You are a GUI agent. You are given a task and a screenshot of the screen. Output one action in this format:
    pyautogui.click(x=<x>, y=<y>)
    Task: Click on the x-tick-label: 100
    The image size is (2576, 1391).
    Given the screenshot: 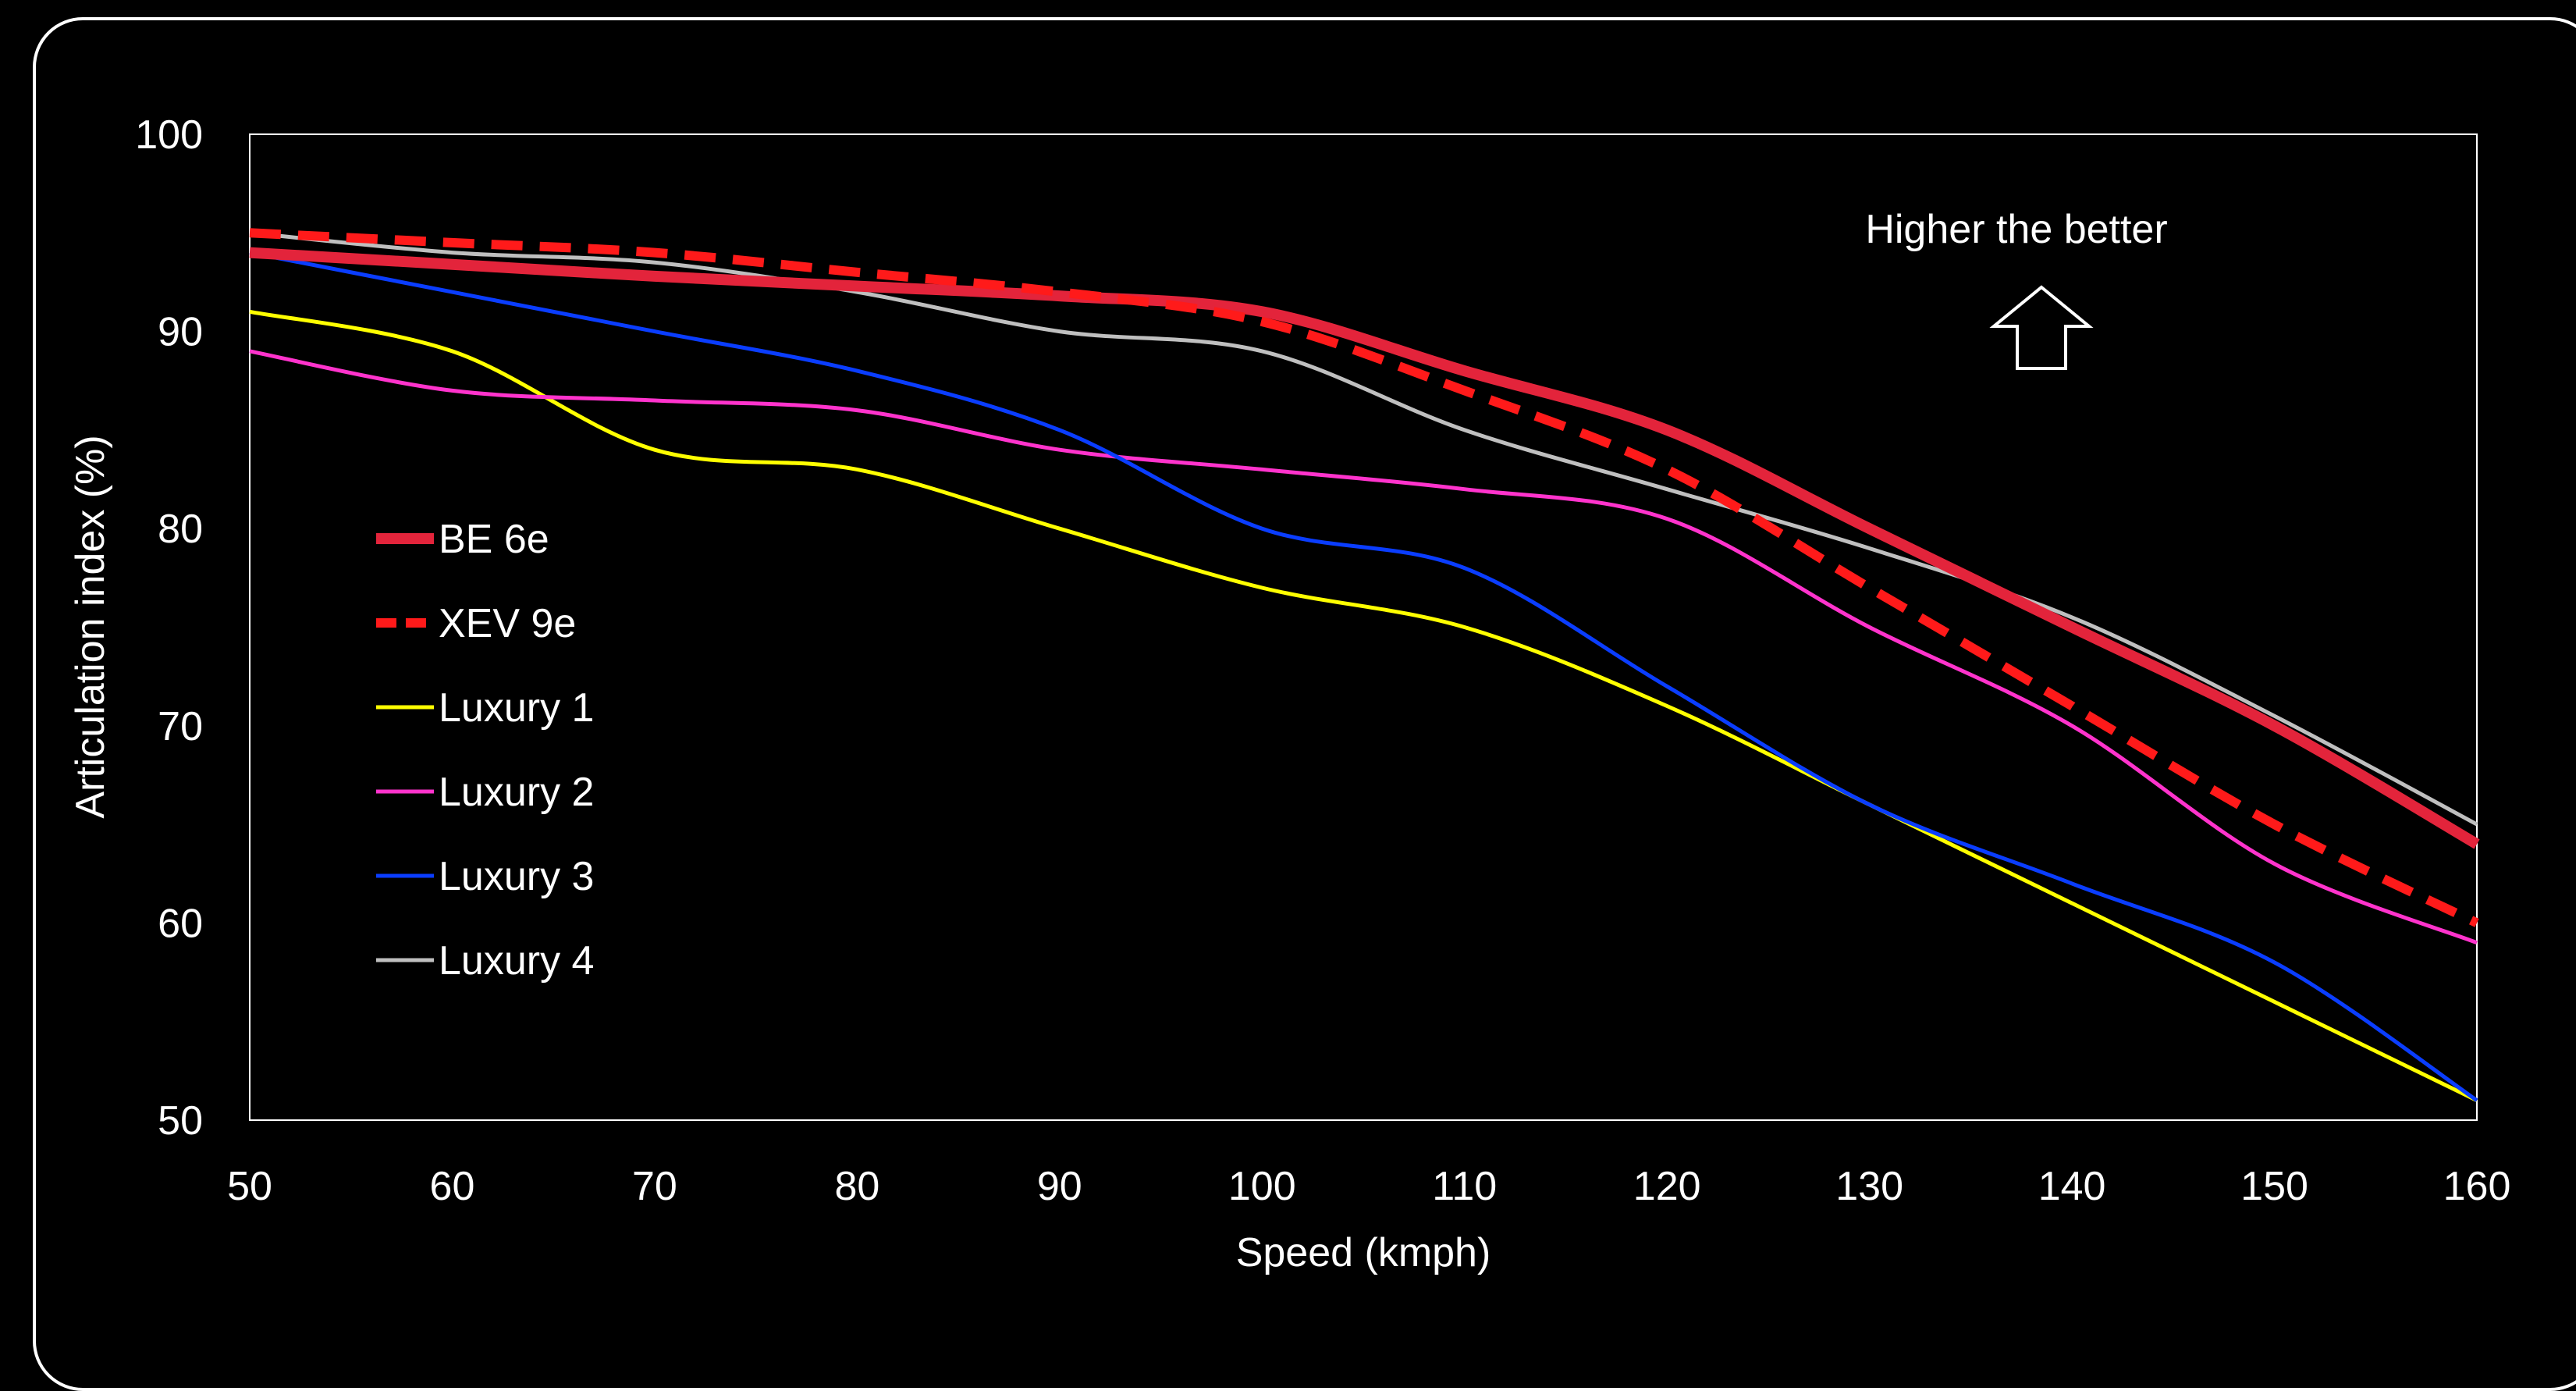 What is the action you would take?
    pyautogui.click(x=1262, y=1186)
    